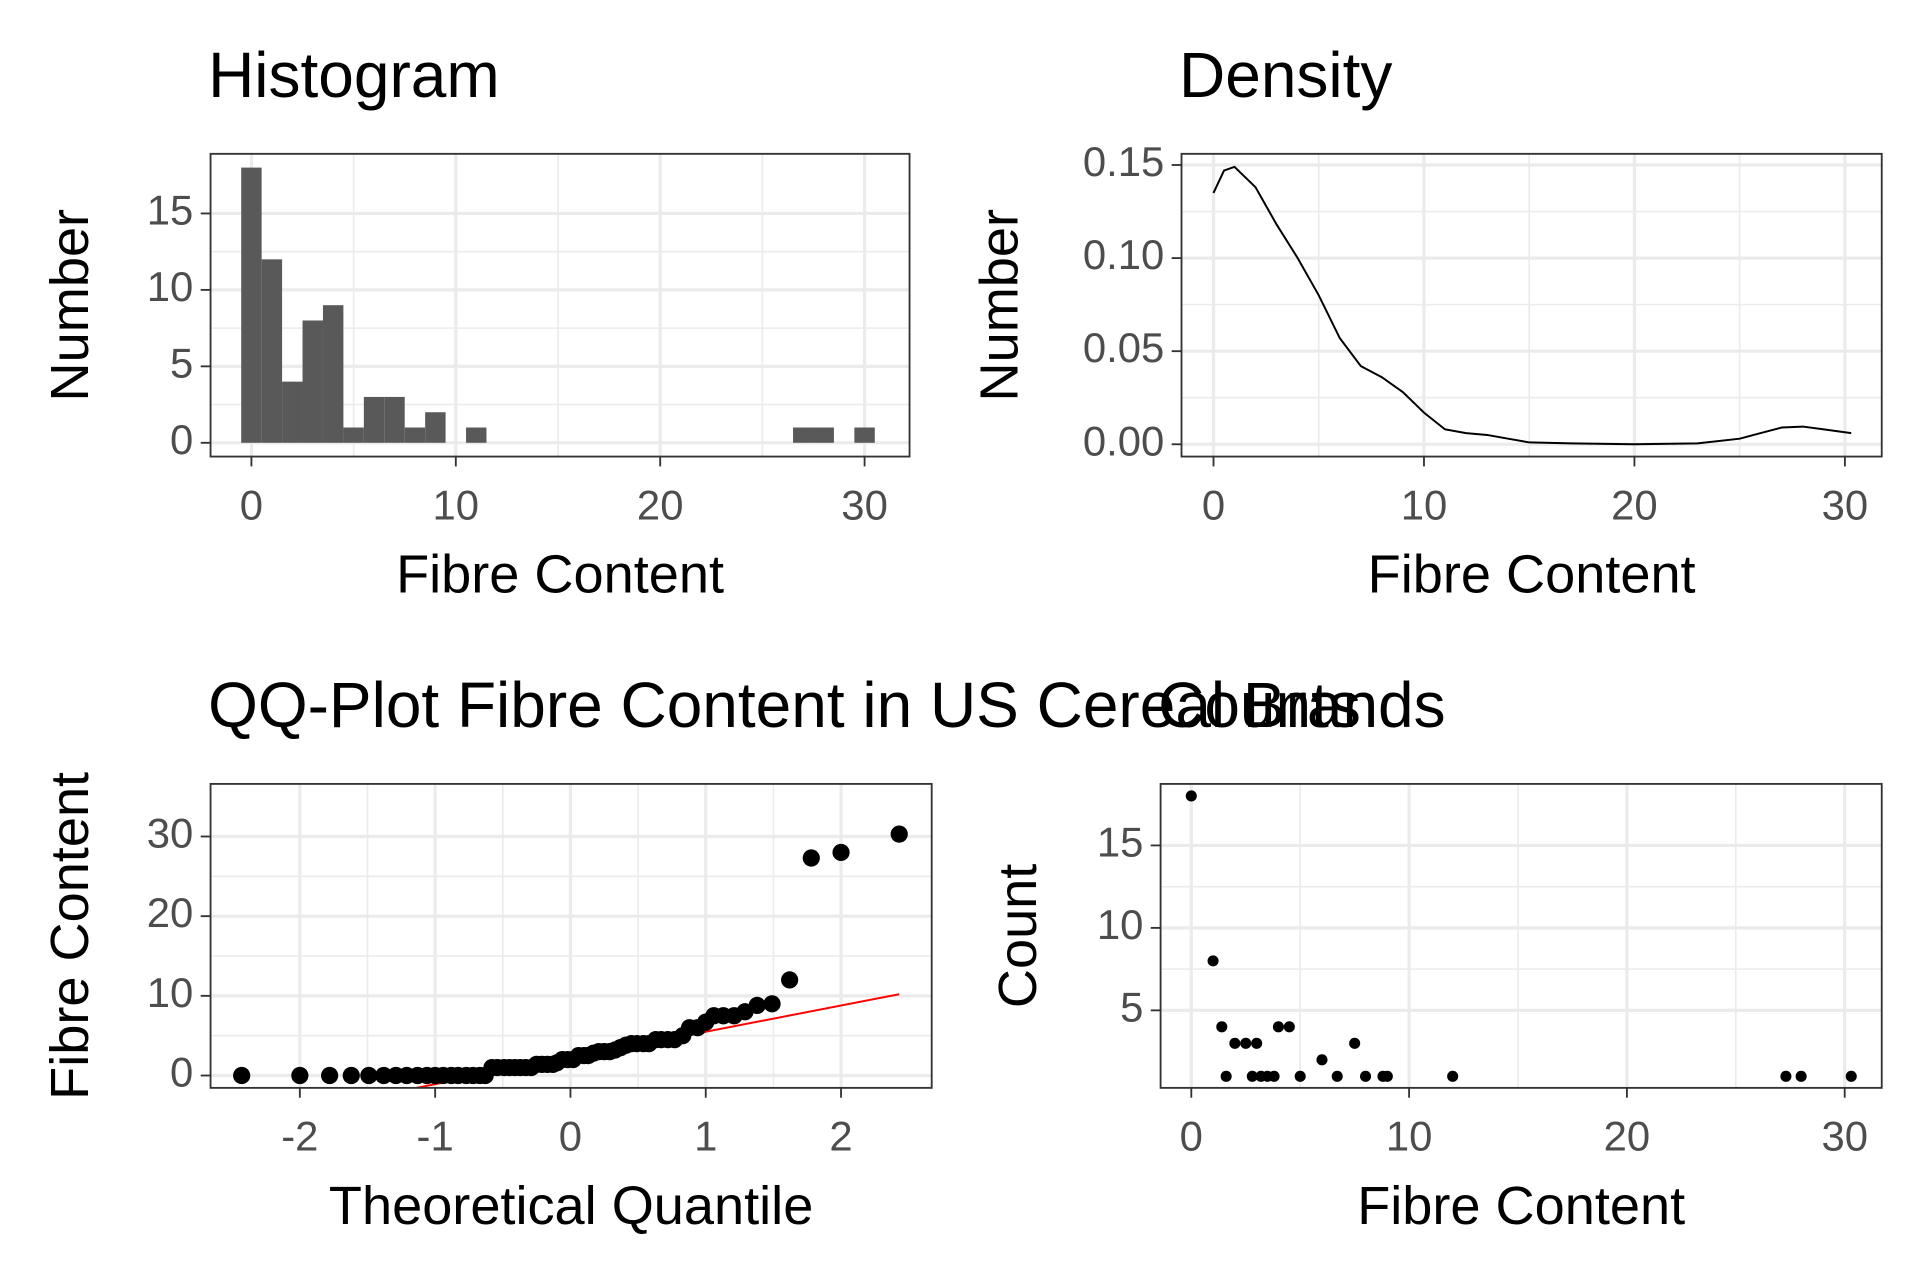 This screenshot has height=1286, width=1920. I want to click on y-tick-label: 0.00, so click(1123, 440).